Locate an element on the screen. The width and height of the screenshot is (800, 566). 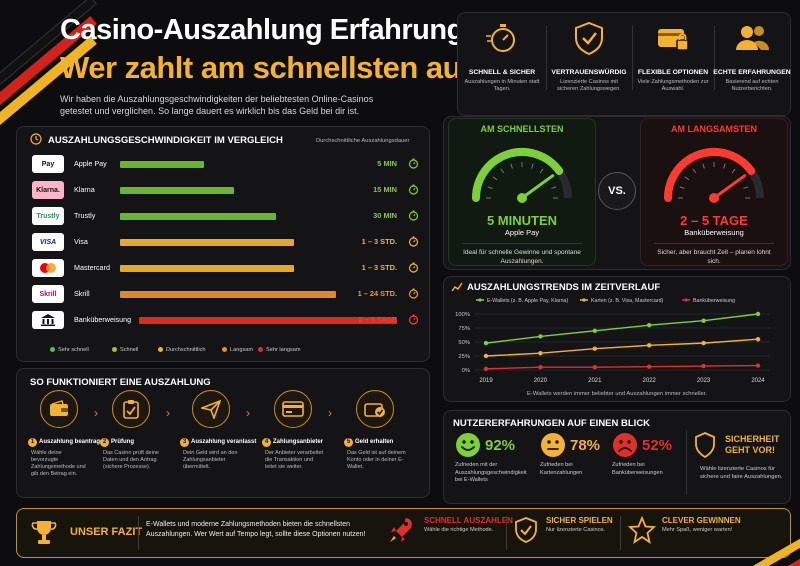
happy-face-icon is located at coordinates (468, 445).